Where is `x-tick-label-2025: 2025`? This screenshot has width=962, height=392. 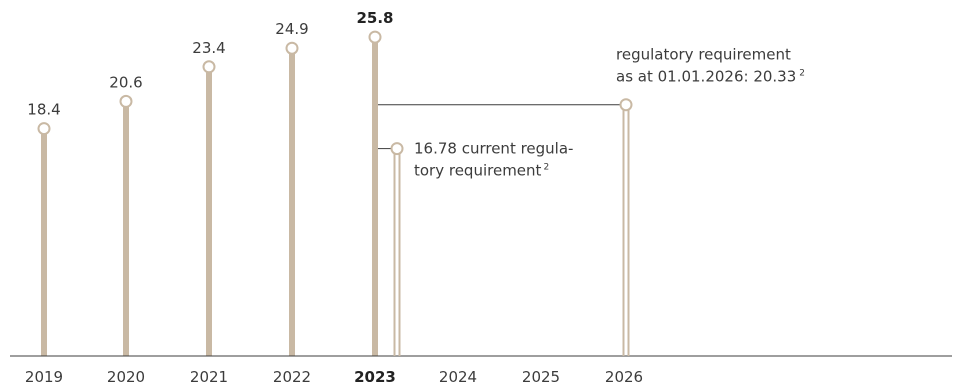
x-tick-label-2025: 2025 is located at coordinates (541, 377).